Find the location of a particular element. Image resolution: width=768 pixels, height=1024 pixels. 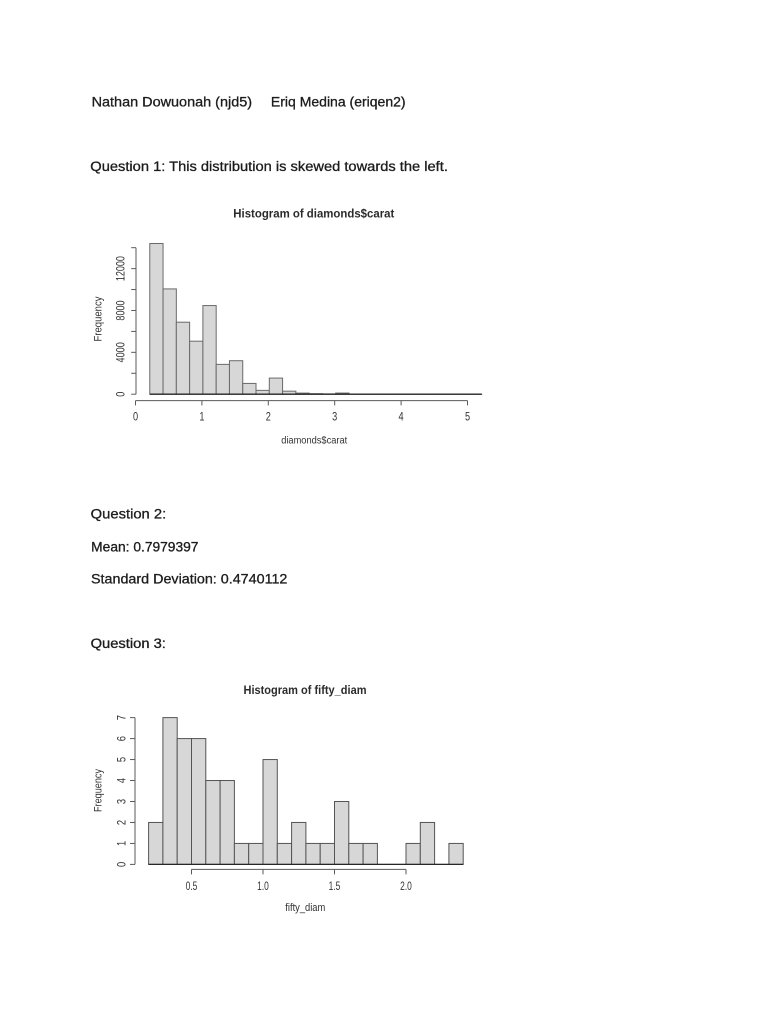

svg-text: Mean: 0.7979397 is located at coordinates (144, 546).